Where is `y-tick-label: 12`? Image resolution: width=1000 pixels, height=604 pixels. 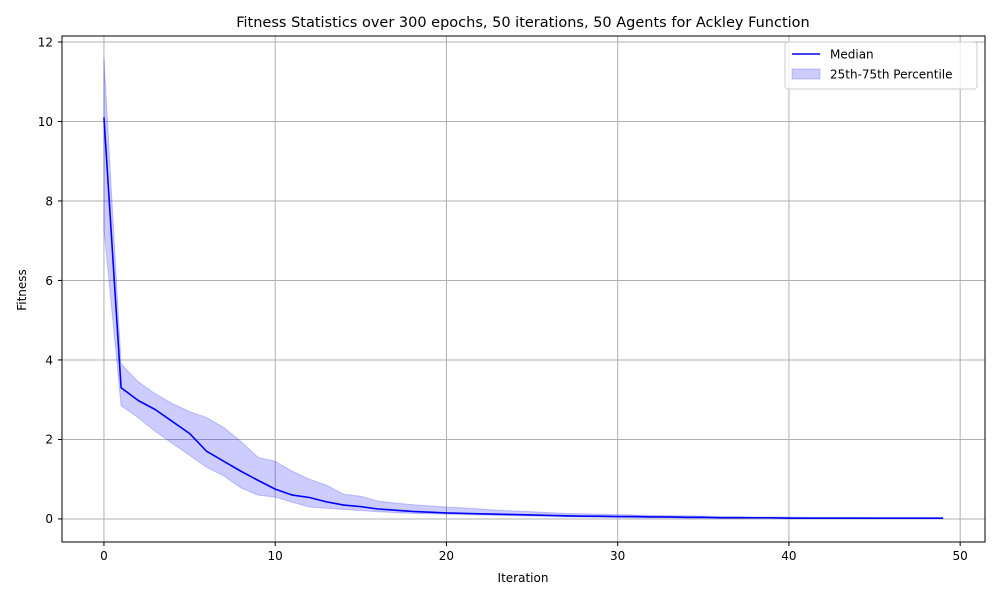 y-tick-label: 12 is located at coordinates (45, 42).